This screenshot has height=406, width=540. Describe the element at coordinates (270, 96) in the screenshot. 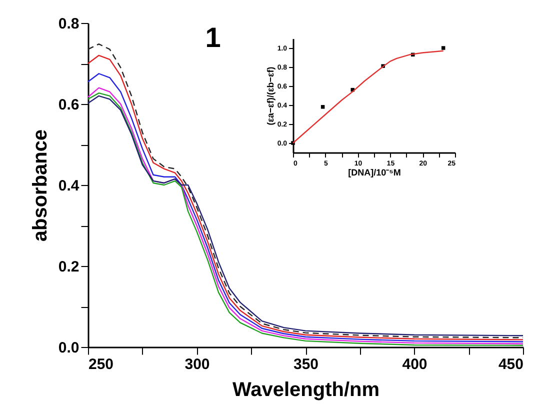

I see `y-axis-title: (εa−εf)/(εb−εf)` at that location.